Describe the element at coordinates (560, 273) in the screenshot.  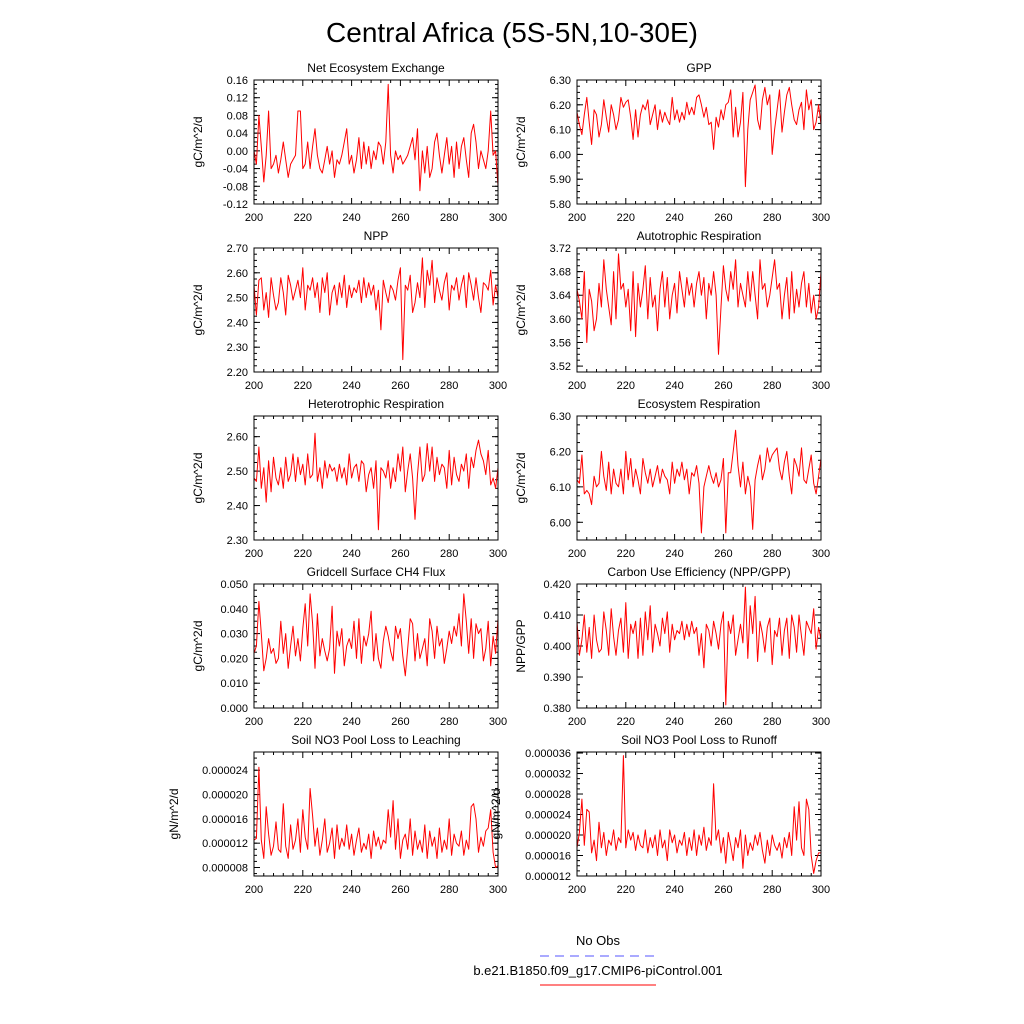
I see `y-tick-label: 3.68` at that location.